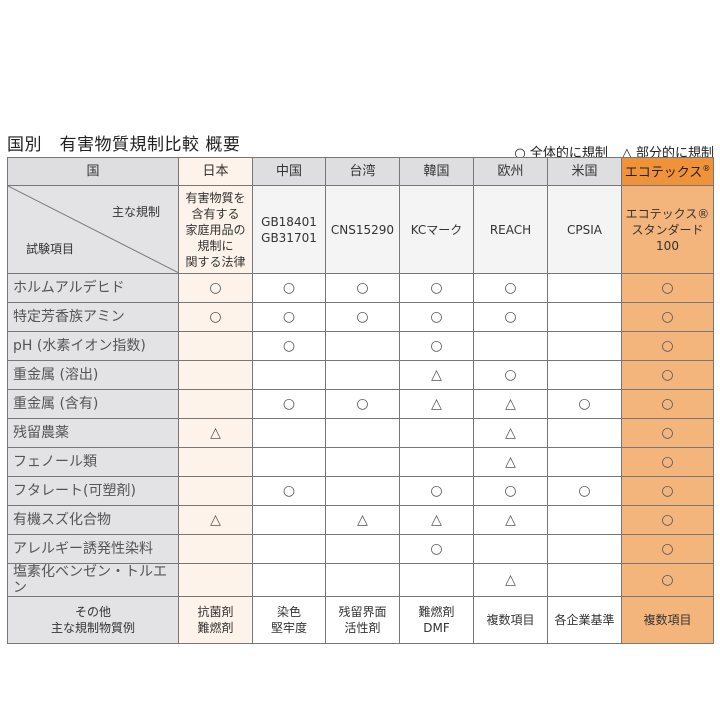 This screenshot has height=720, width=720. Describe the element at coordinates (93, 375) in the screenshot. I see `test-item-label: 重金属 (溶出)` at that location.